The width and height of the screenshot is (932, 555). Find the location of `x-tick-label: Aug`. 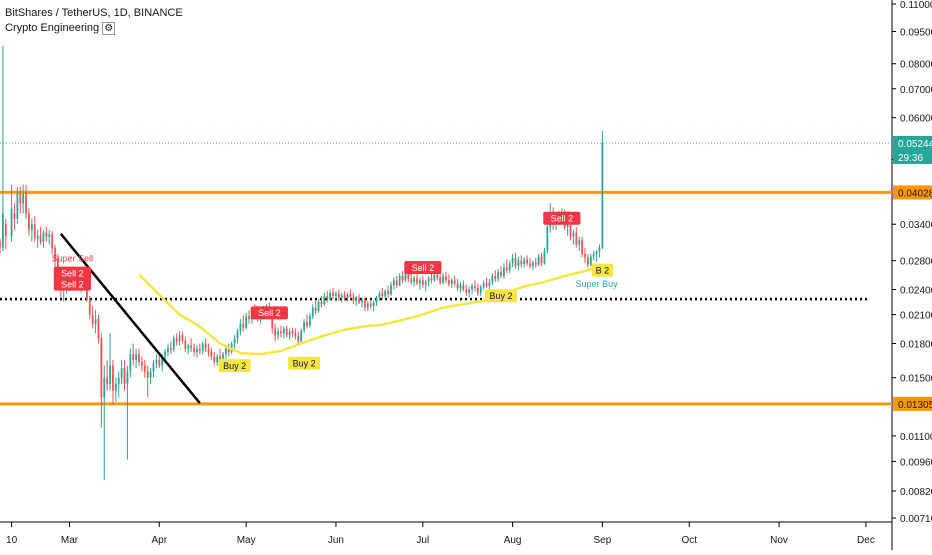

x-tick-label: Aug is located at coordinates (513, 540).